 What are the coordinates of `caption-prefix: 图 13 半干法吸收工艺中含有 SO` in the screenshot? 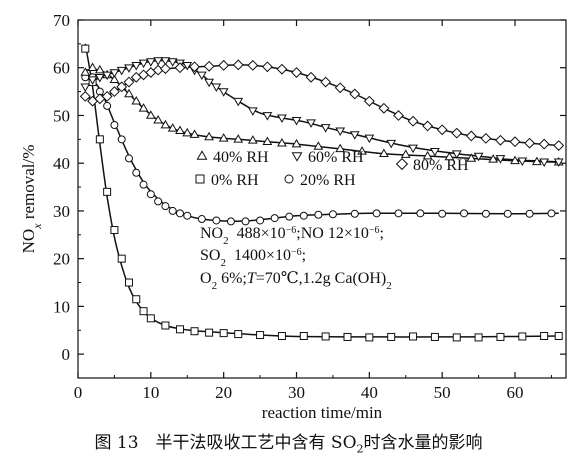 It's located at (225, 443).